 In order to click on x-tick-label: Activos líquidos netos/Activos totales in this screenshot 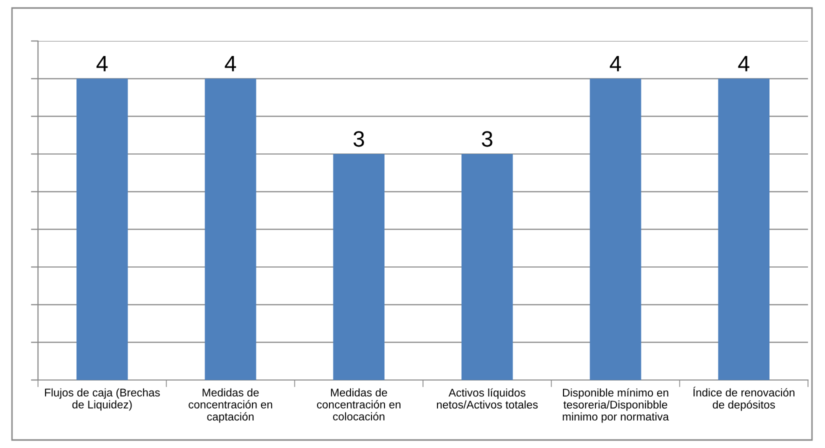, I will do `click(487, 398)`.